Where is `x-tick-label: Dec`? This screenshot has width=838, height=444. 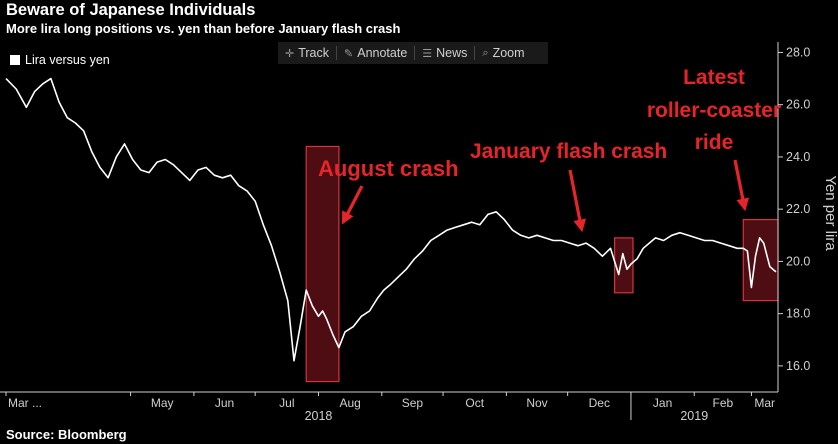 x-tick-label: Dec is located at coordinates (599, 403).